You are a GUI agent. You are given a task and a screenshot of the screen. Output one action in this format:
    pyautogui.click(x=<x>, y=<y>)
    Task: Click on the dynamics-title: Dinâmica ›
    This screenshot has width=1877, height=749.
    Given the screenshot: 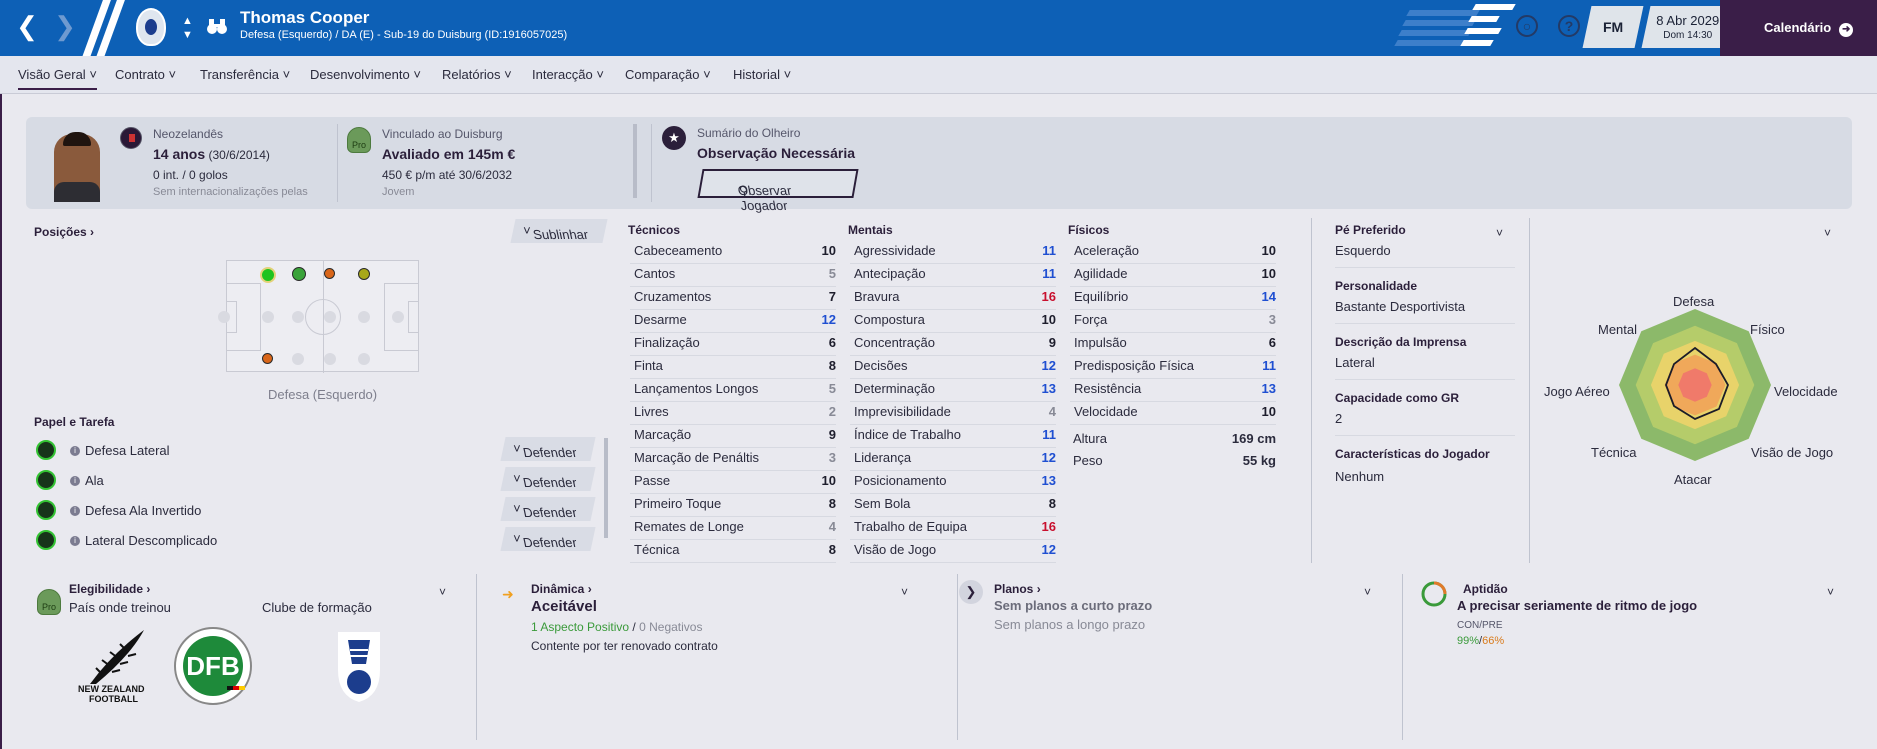 What is the action you would take?
    pyautogui.click(x=561, y=589)
    